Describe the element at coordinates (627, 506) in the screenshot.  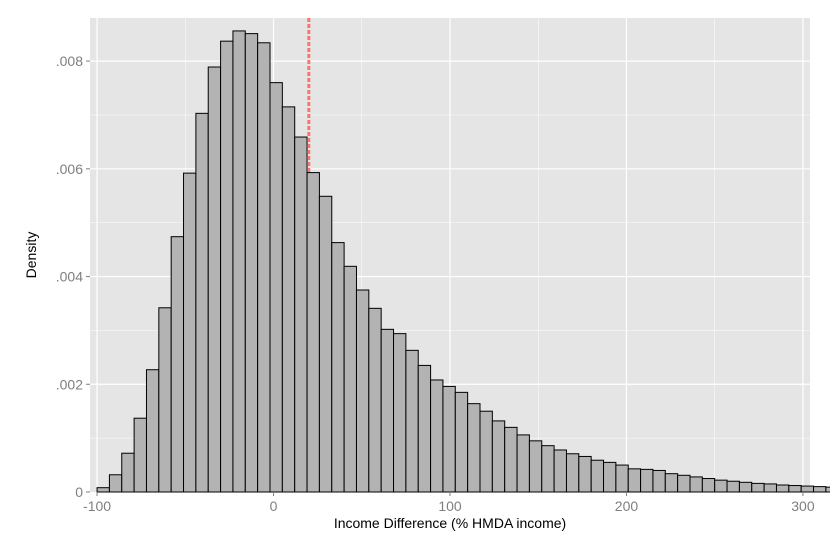
I see `x-tick-label: 200` at that location.